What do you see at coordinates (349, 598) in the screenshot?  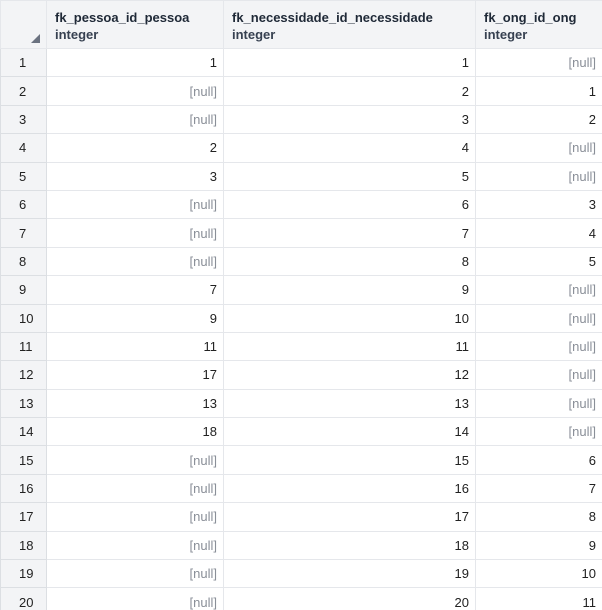 I see `cell-fk-necessidade: 20` at bounding box center [349, 598].